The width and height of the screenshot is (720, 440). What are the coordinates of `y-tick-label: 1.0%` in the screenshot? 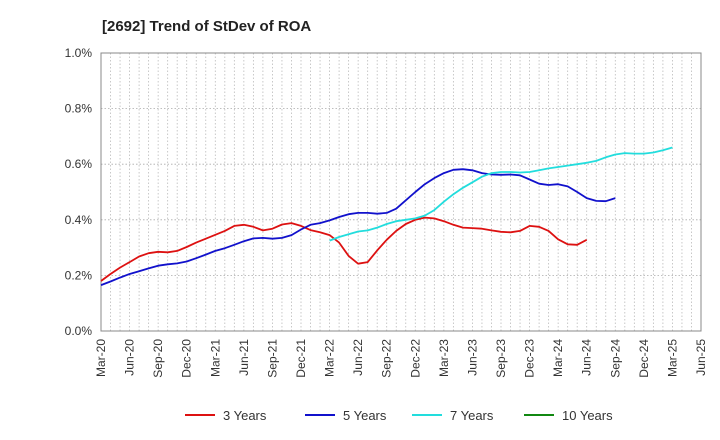 It's located at (79, 53).